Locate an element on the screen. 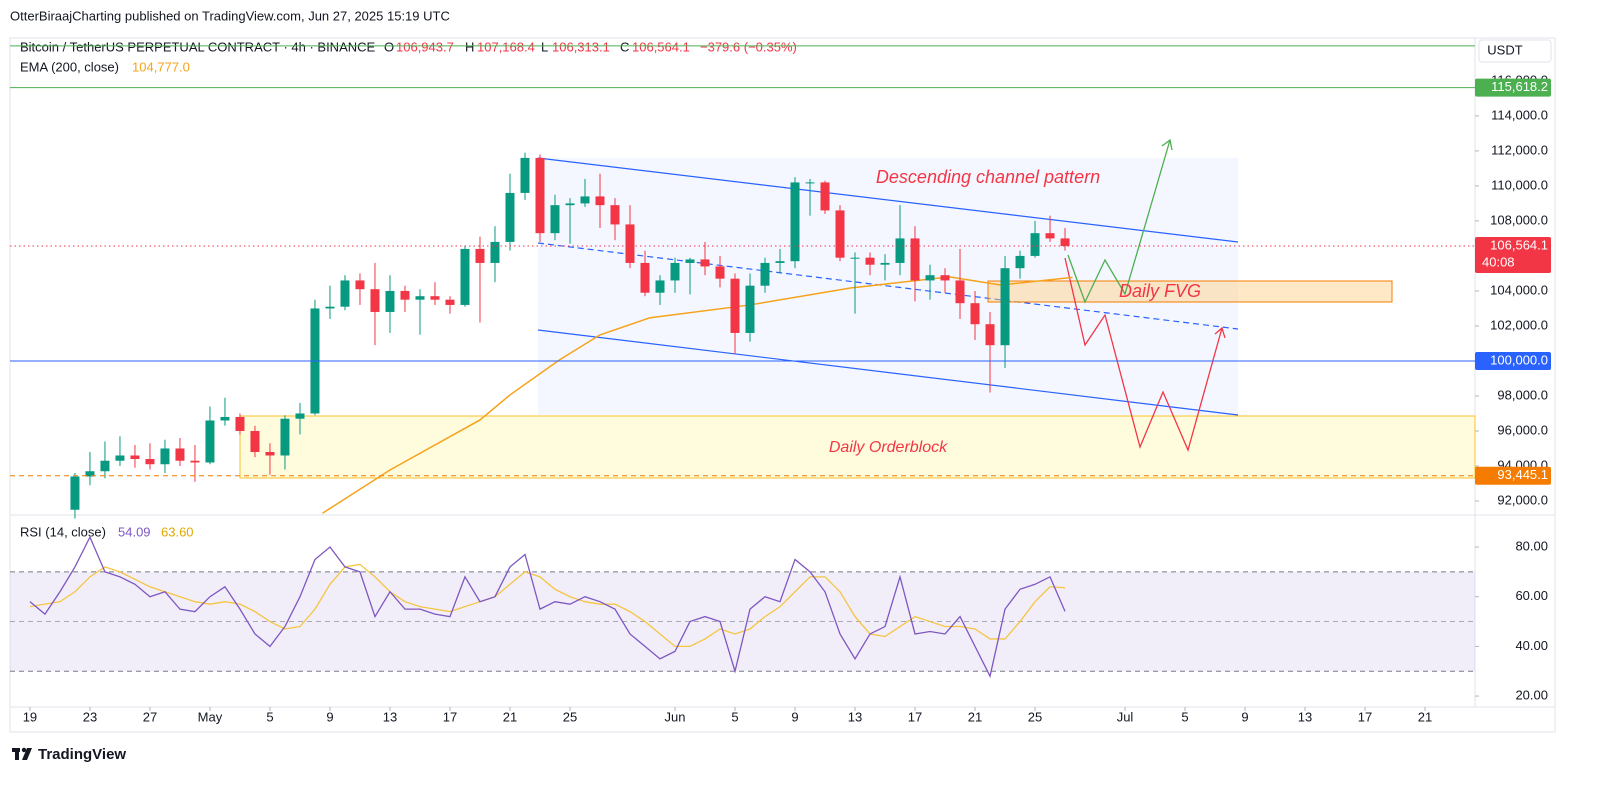  ohlc-label: H is located at coordinates (469, 46).